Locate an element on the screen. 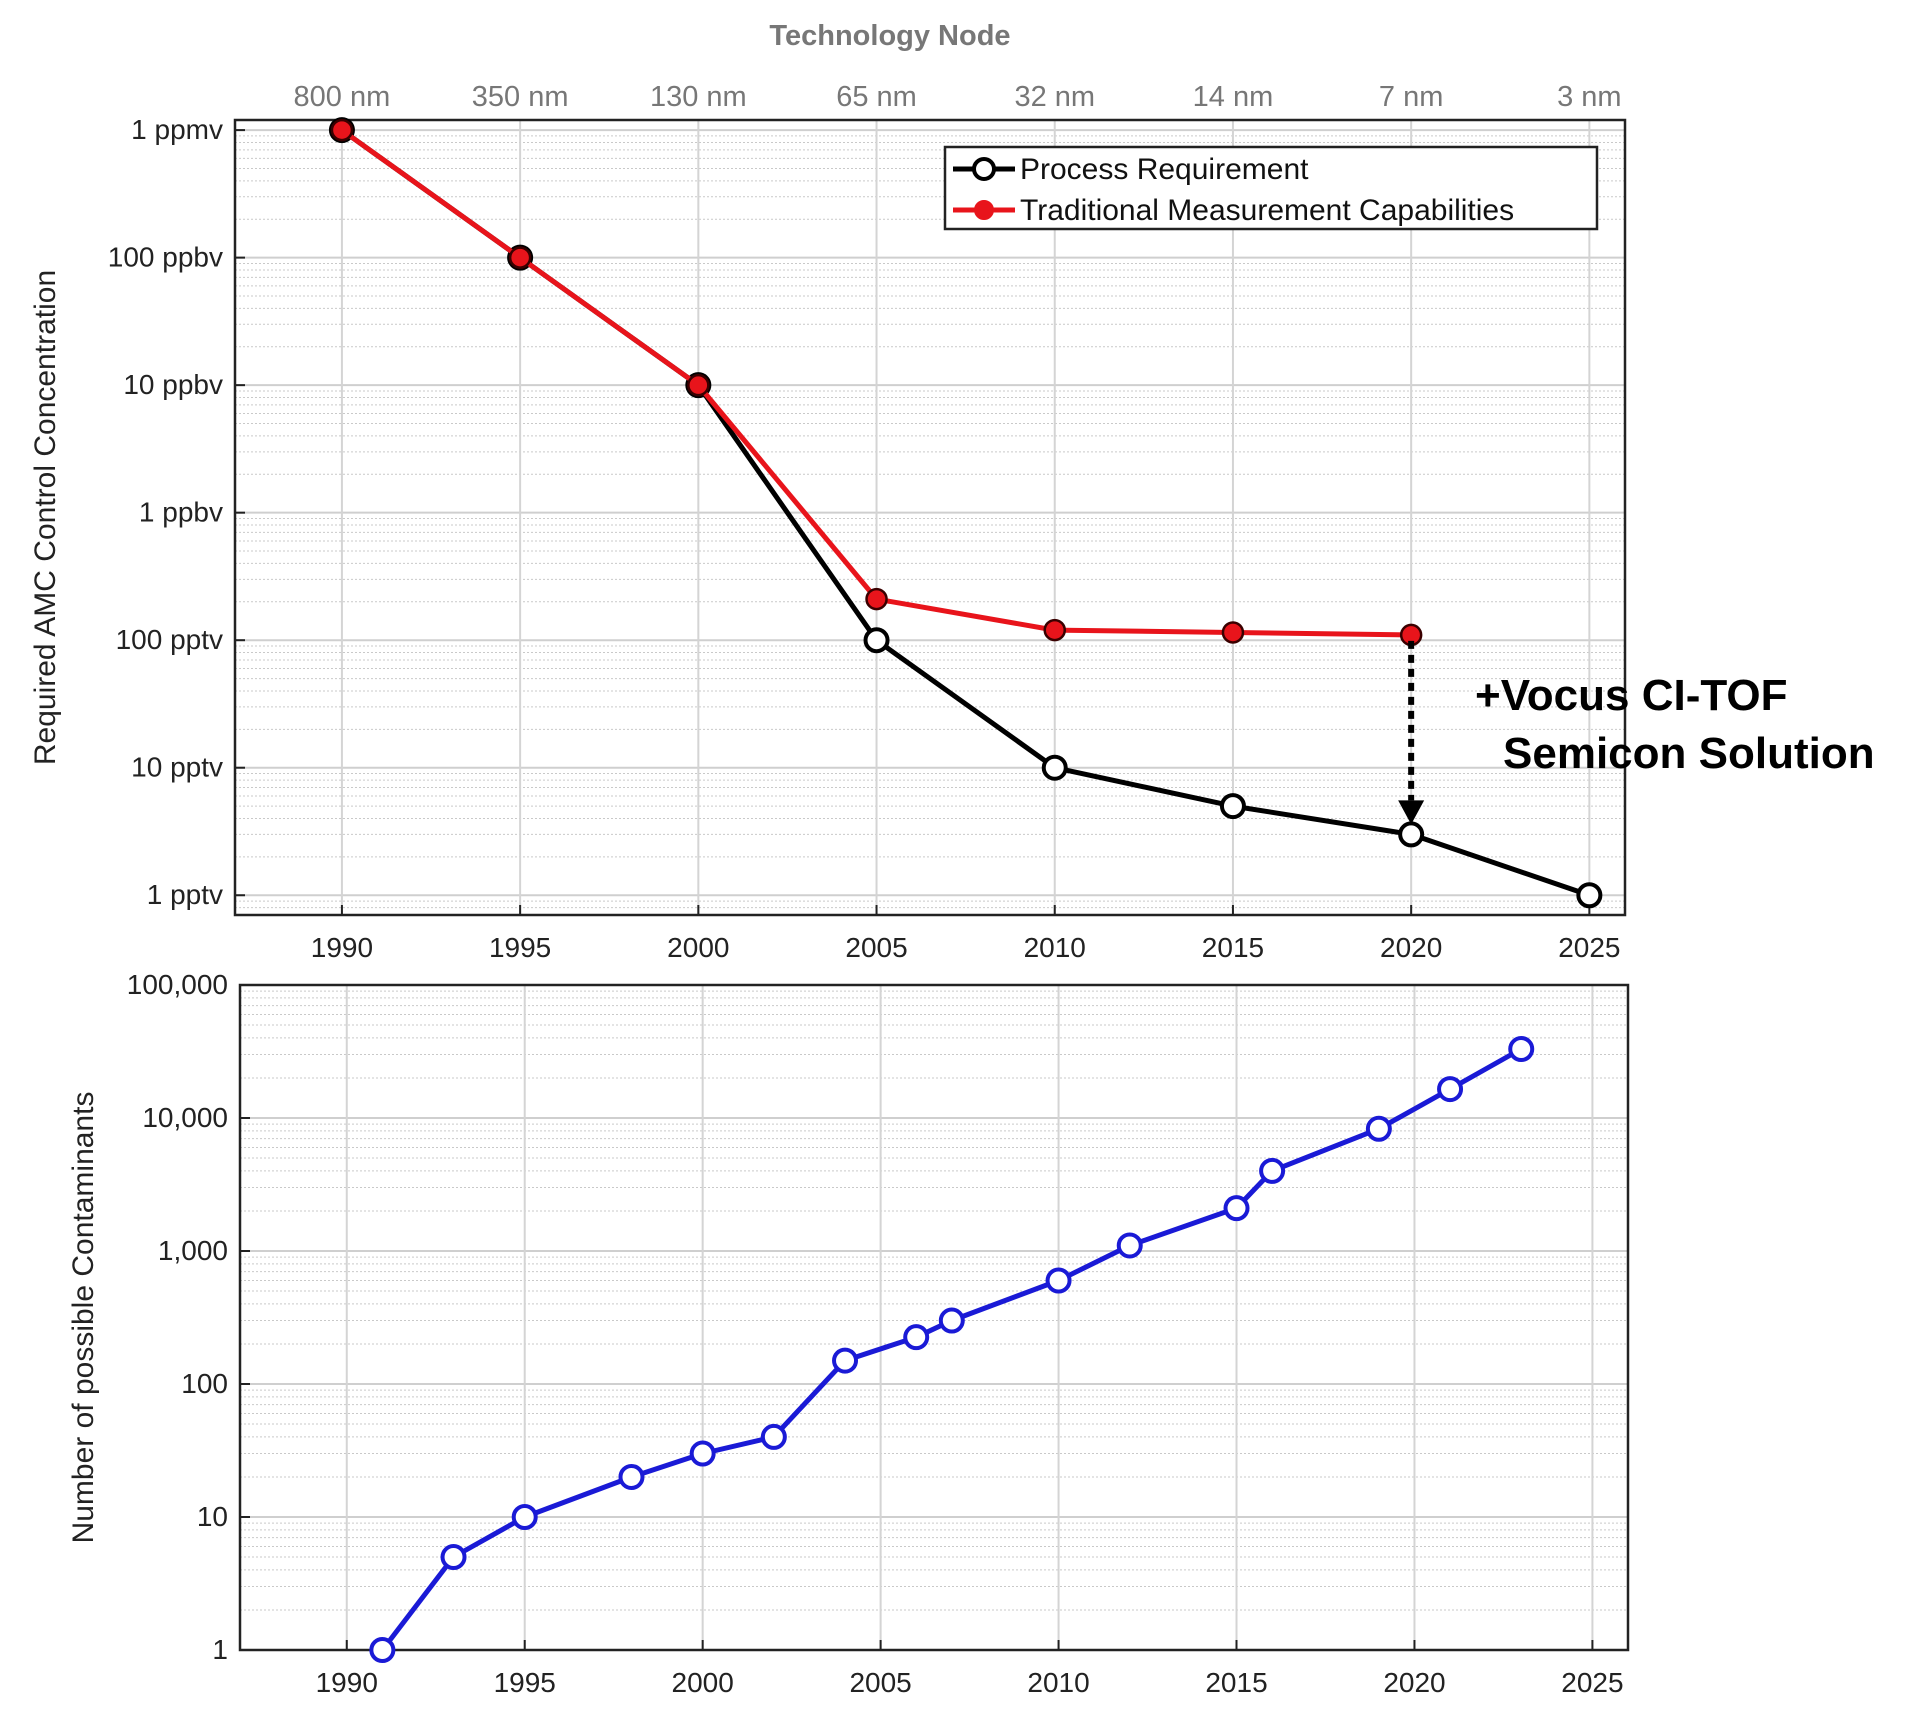  y-tick-label: 1 is located at coordinates (220, 1649).